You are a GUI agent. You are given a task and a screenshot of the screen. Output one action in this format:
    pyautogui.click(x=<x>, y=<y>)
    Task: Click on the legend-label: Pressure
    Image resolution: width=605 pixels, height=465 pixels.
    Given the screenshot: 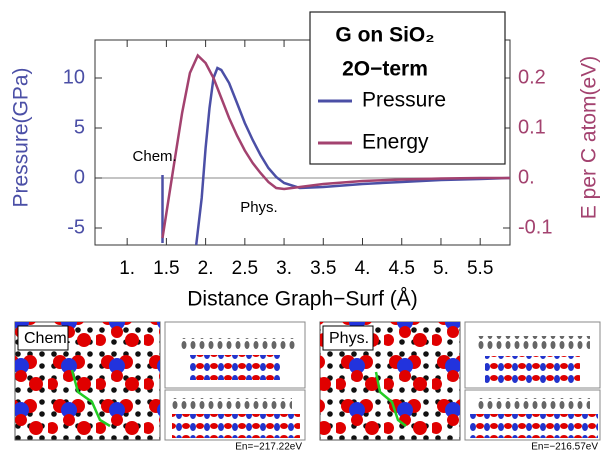 What is the action you would take?
    pyautogui.click(x=404, y=100)
    